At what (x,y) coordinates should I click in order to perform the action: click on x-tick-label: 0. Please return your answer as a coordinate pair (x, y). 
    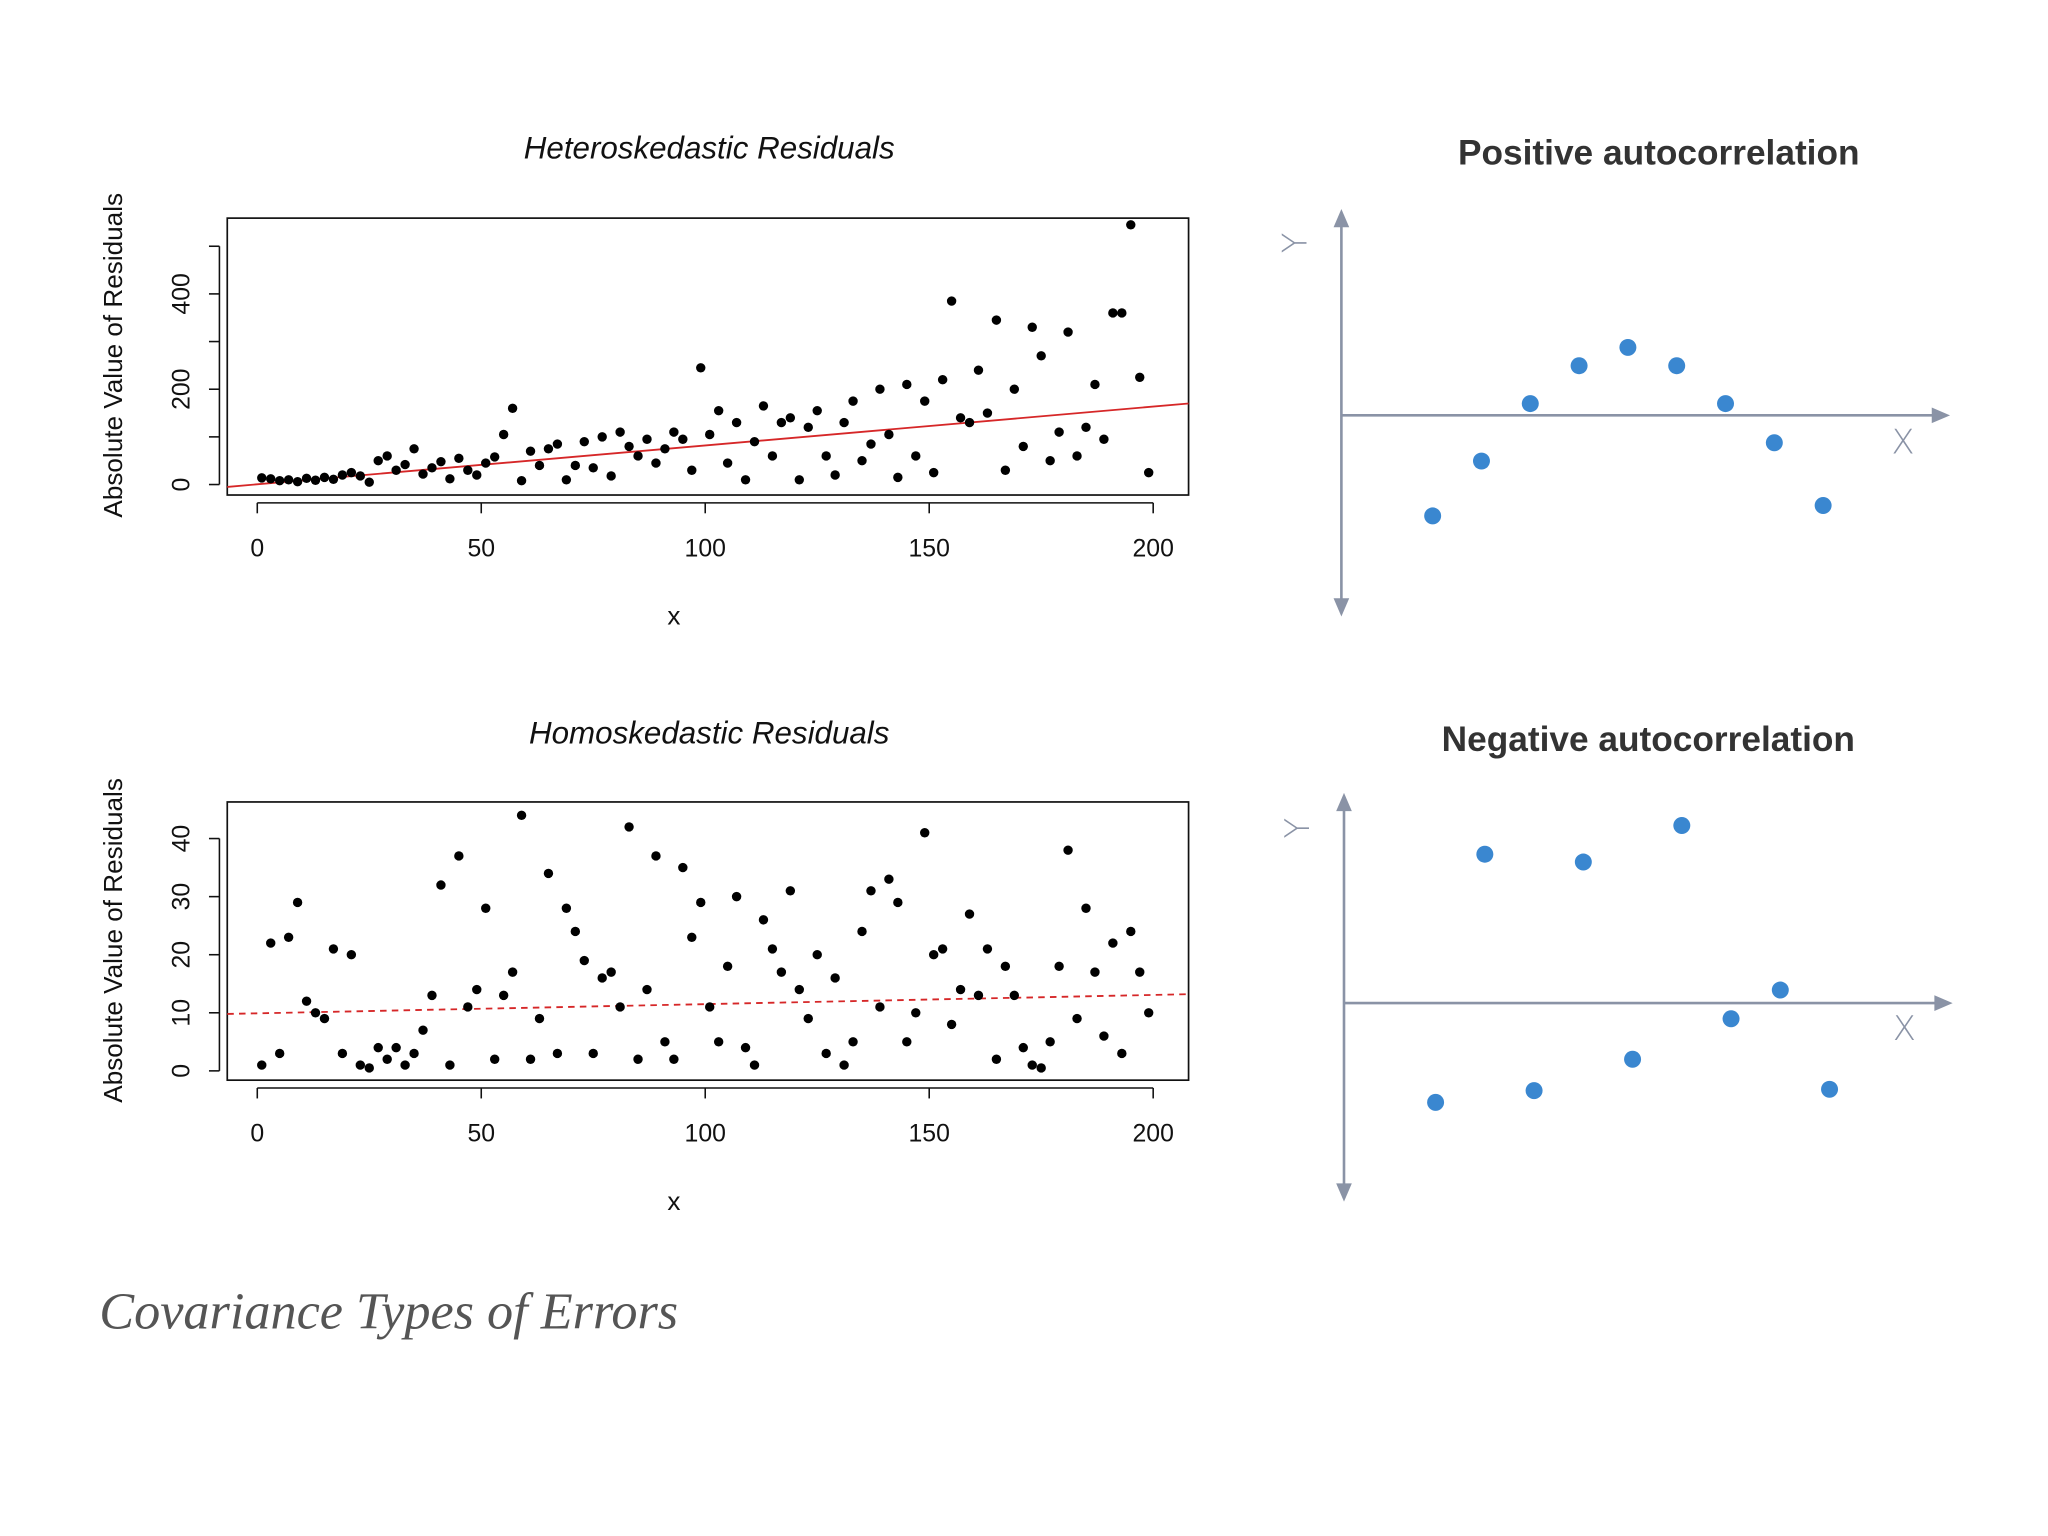
    Looking at the image, I should click on (257, 548).